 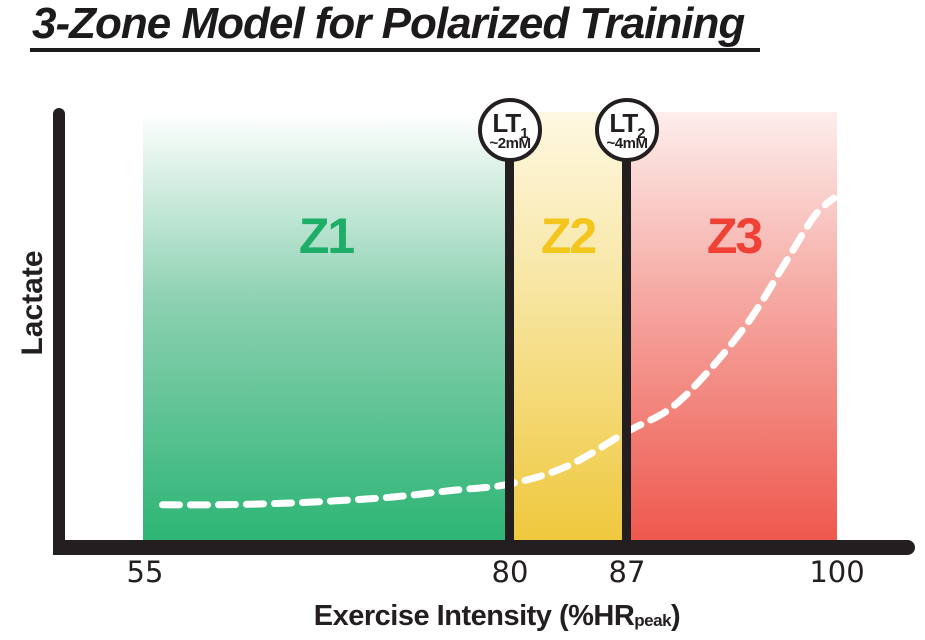 What do you see at coordinates (145, 572) in the screenshot?
I see `x-tick-55: 55` at bounding box center [145, 572].